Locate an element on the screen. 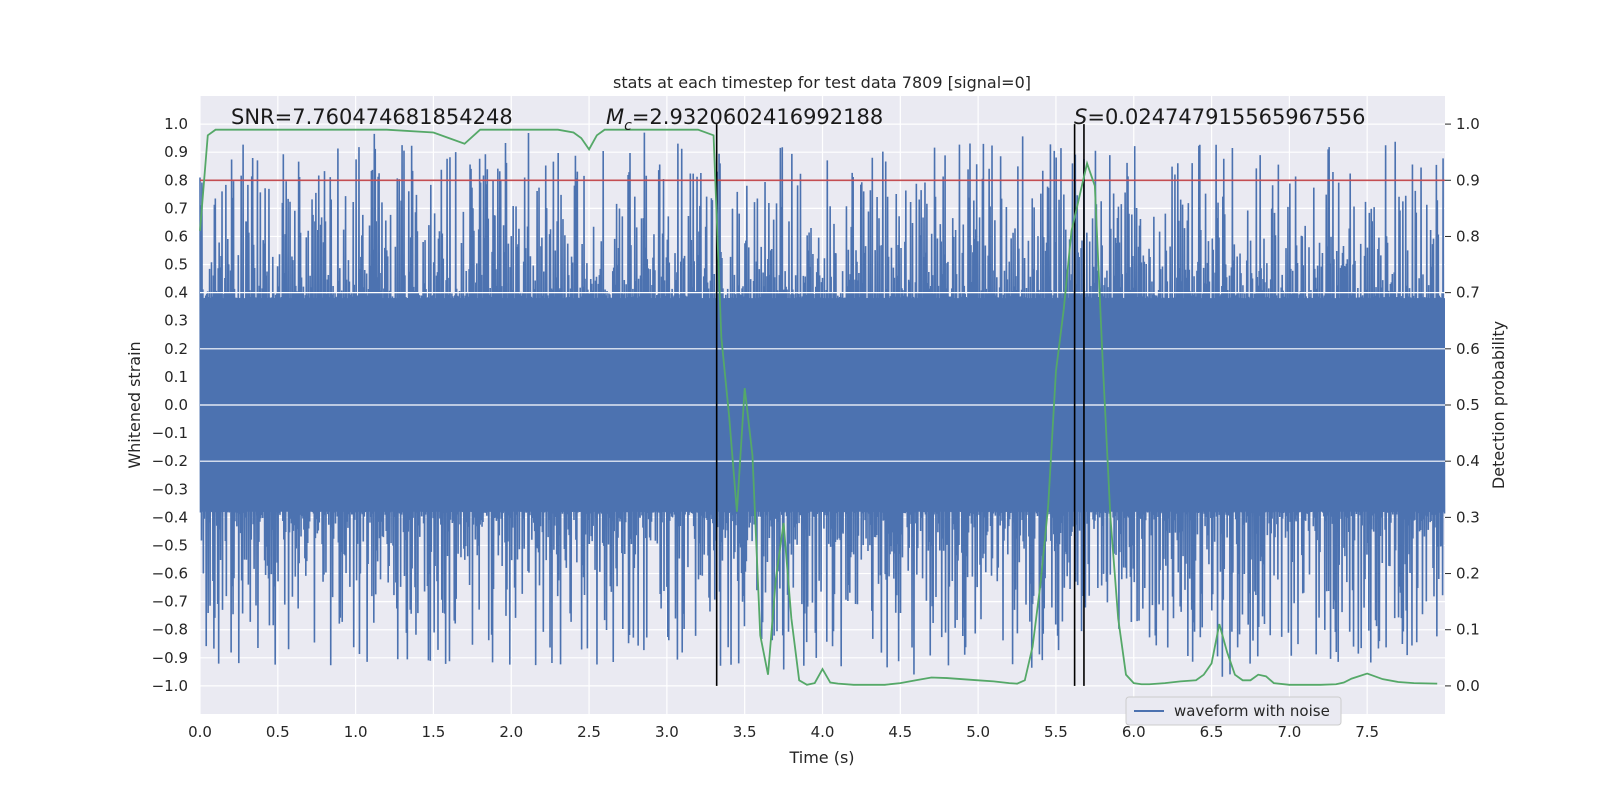  s-value: =0.024747915565967556 is located at coordinates (1226, 117).